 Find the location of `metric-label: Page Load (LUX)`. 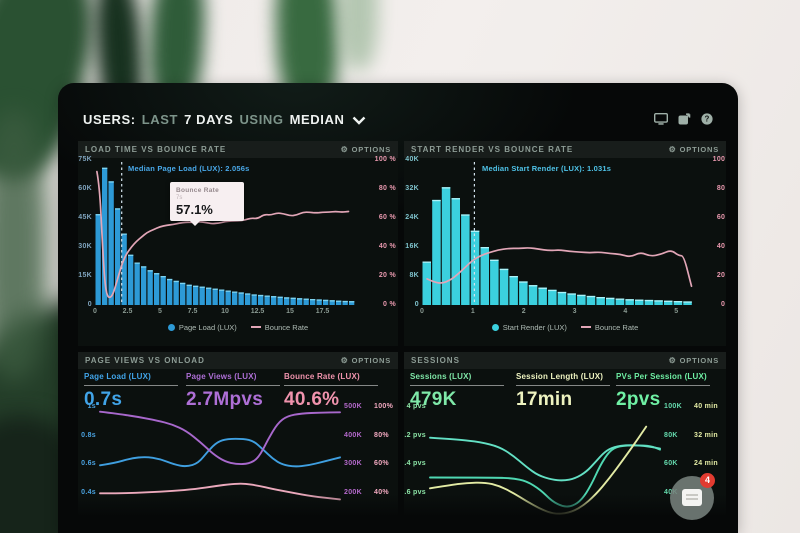

metric-label: Page Load (LUX) is located at coordinates (131, 379).